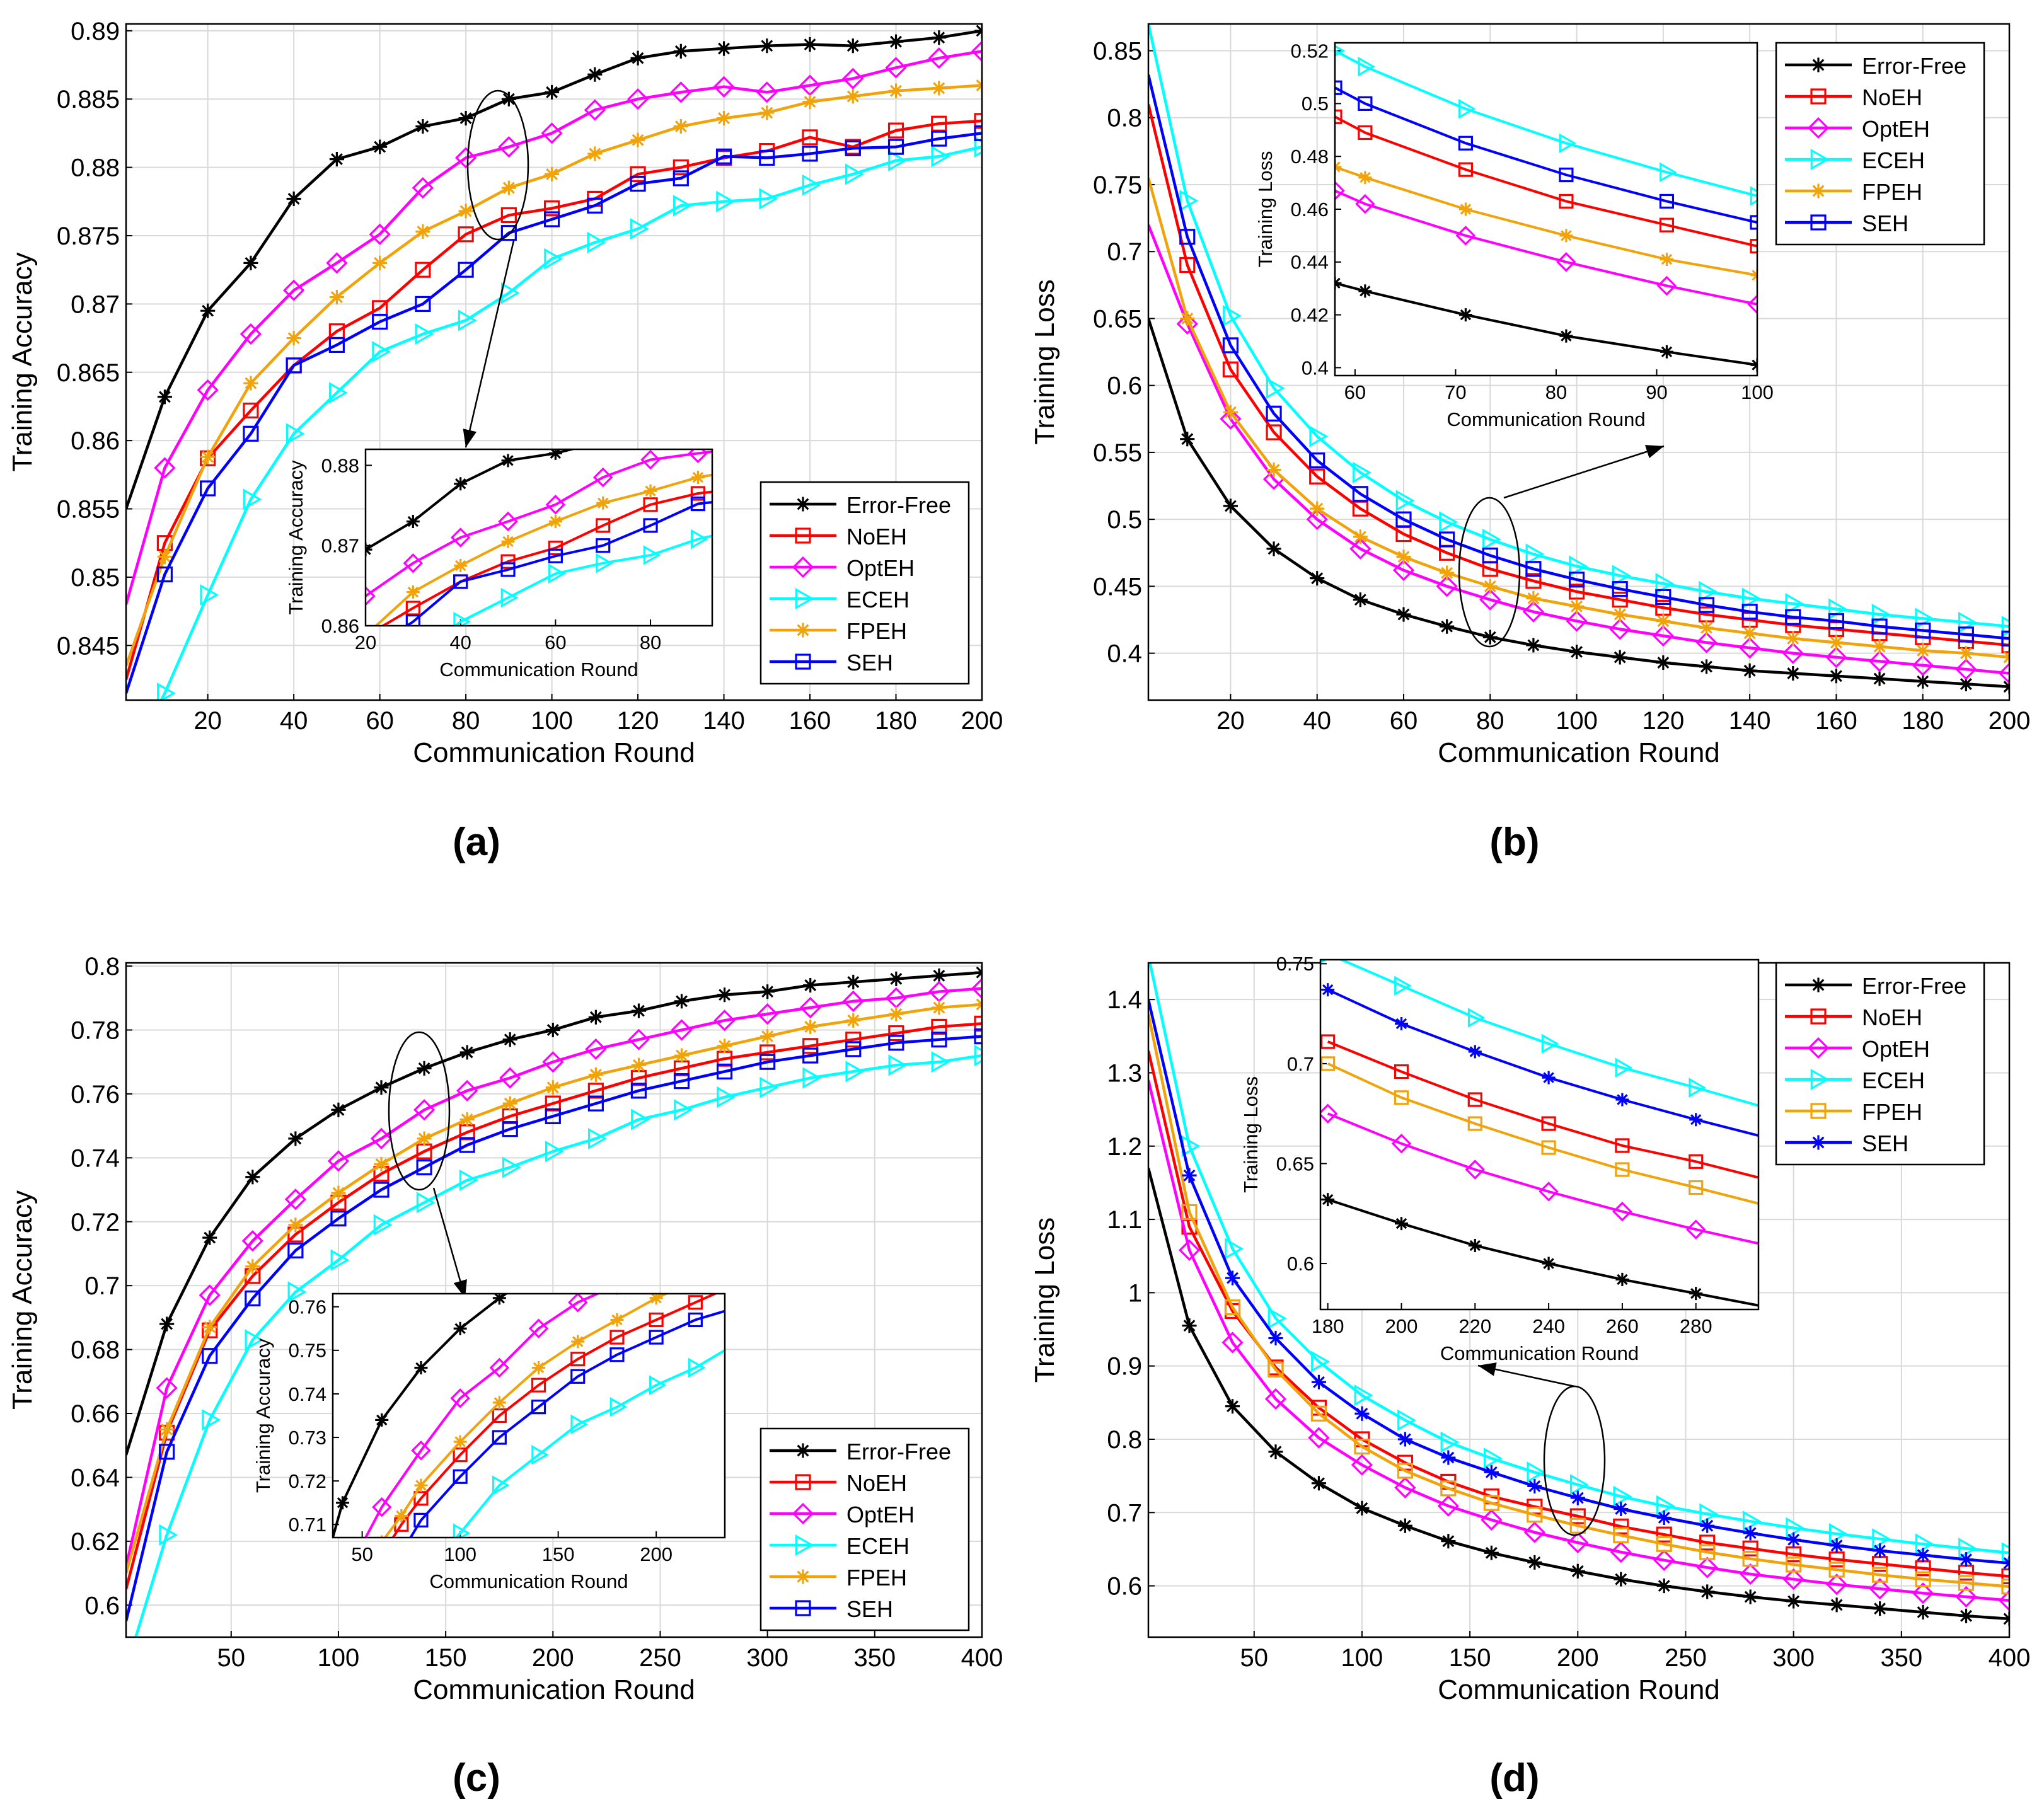 This screenshot has height=1818, width=2044. I want to click on panel-d-series-noeh-point, so click(1794, 1554).